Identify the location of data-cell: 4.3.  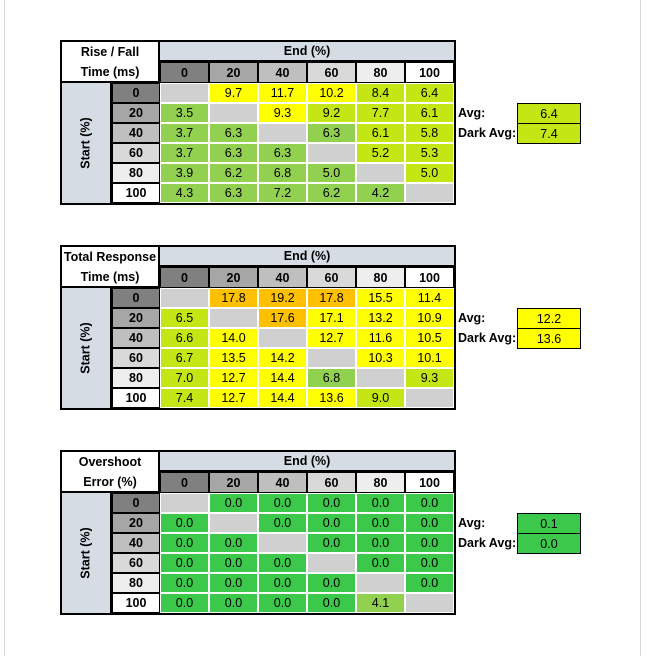
(184, 193).